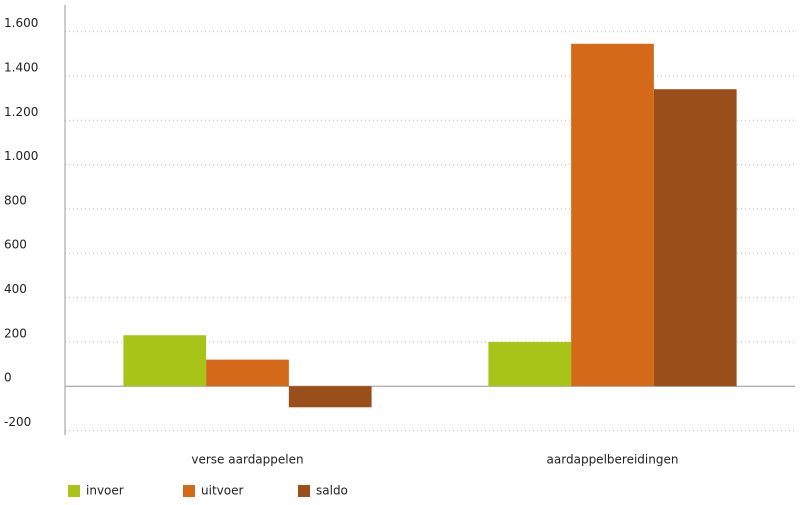 The image size is (802, 505). What do you see at coordinates (15, 289) in the screenshot?
I see `y-tick-label: 400` at bounding box center [15, 289].